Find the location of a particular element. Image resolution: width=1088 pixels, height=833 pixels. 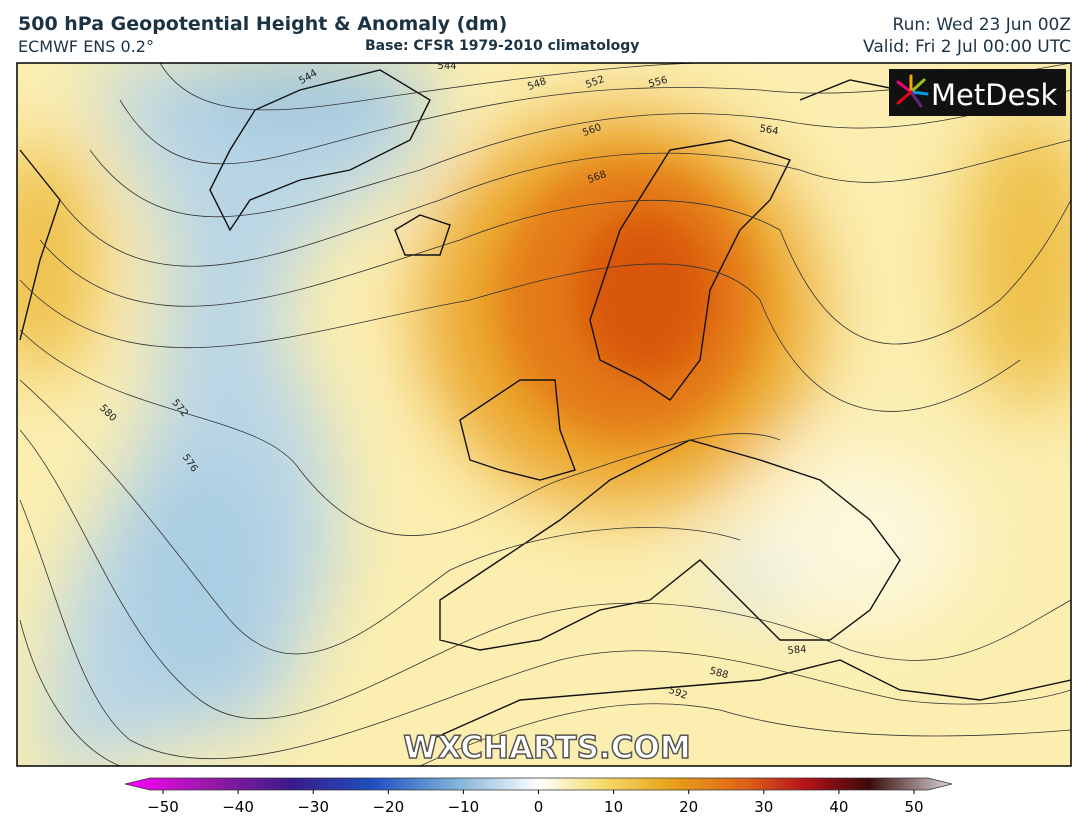

colorbar-tick-label: 10 is located at coordinates (613, 807).